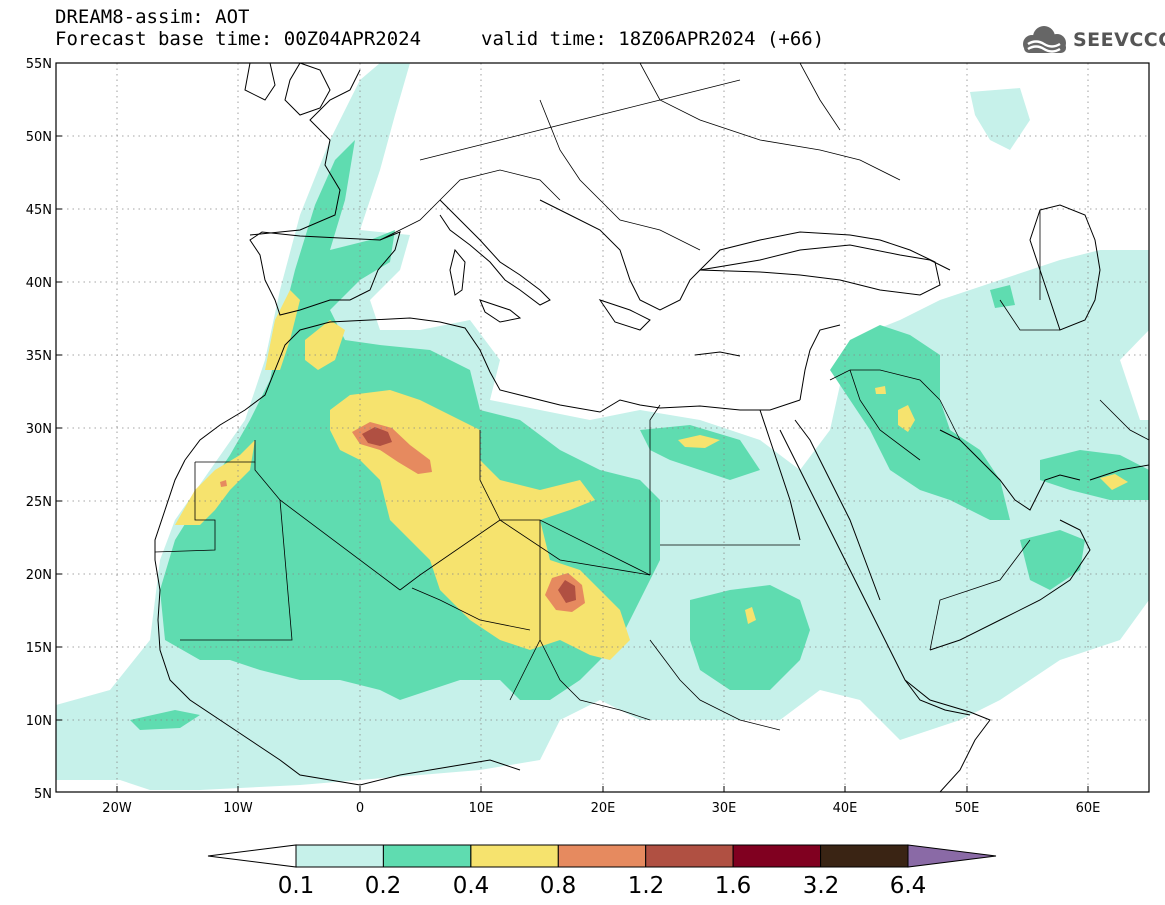 The width and height of the screenshot is (1165, 905). What do you see at coordinates (471, 886) in the screenshot?
I see `colorbar-label: 0.4` at bounding box center [471, 886].